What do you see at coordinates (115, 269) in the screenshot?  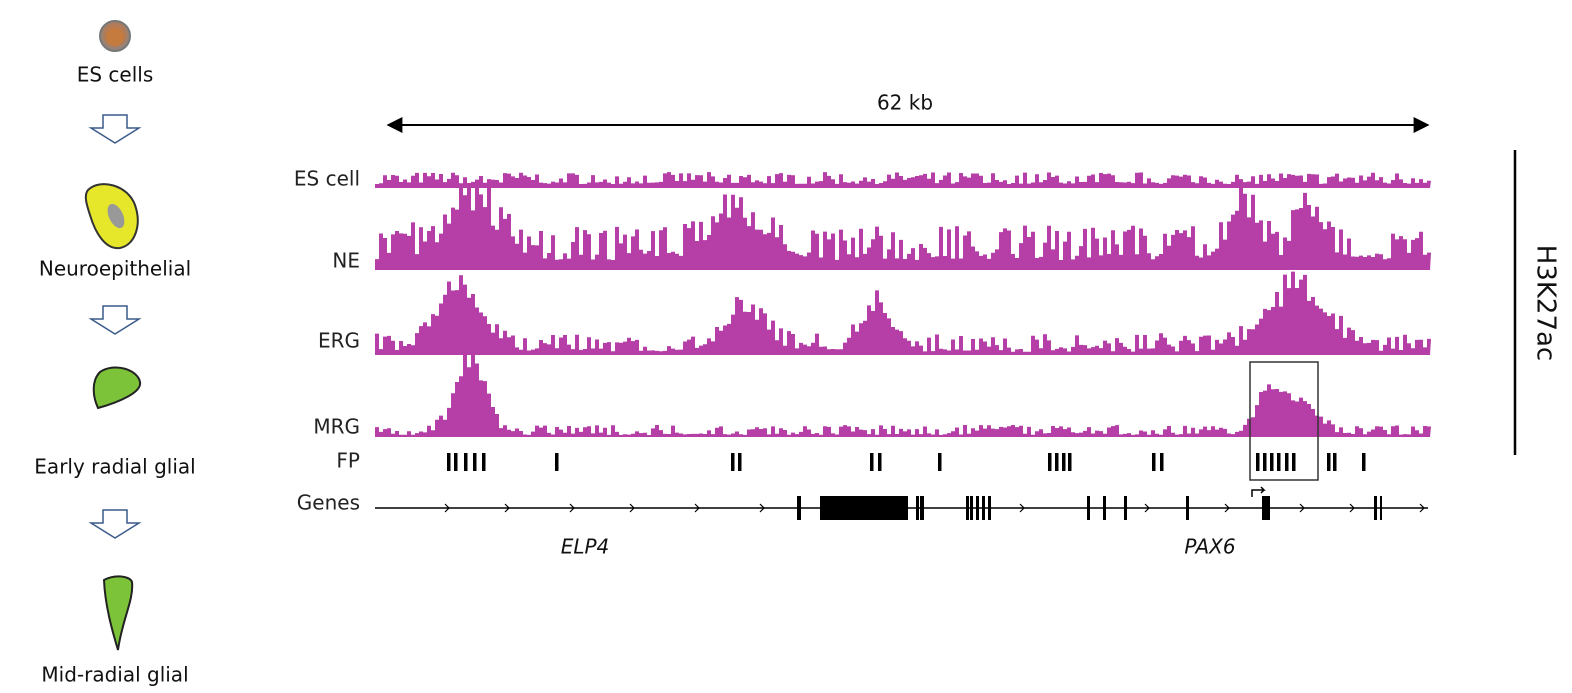 I see `stage-label: Neuroepithelial` at bounding box center [115, 269].